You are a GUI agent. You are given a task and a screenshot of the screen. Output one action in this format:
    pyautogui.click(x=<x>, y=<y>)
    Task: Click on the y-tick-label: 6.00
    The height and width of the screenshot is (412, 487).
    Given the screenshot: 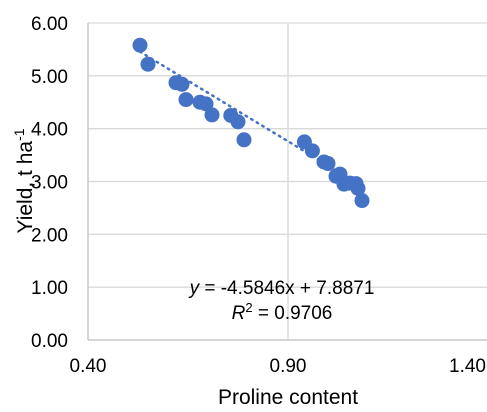 What is the action you would take?
    pyautogui.click(x=49, y=24)
    